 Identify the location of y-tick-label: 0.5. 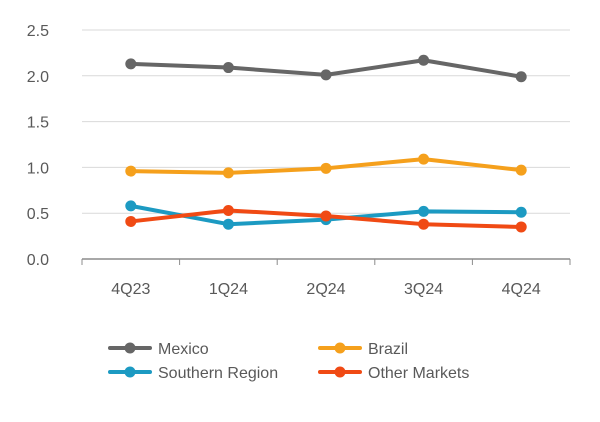
(38, 214).